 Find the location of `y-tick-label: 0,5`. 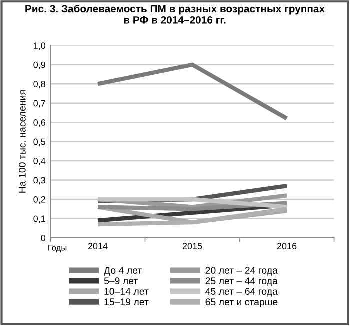

y-tick-label: 0,5 is located at coordinates (40, 142).